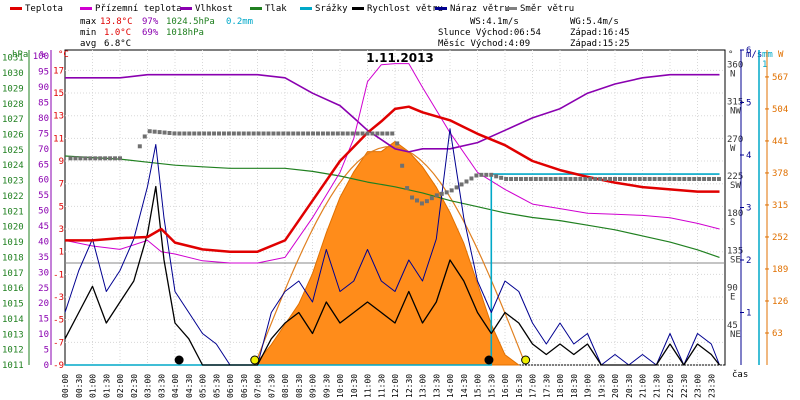 The height and width of the screenshot is (400, 800). Describe the element at coordinates (43, 88) in the screenshot. I see `tick-label-pct: 90` at that location.